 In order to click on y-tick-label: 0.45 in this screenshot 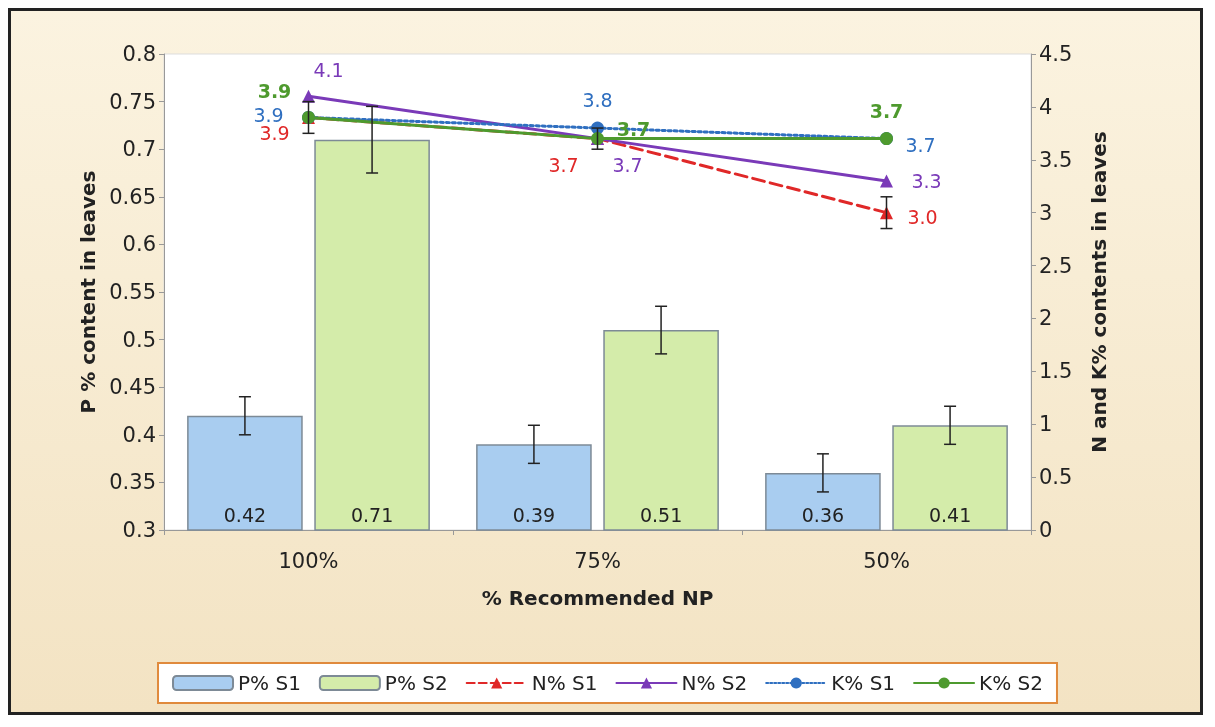, I will do `click(132, 387)`.